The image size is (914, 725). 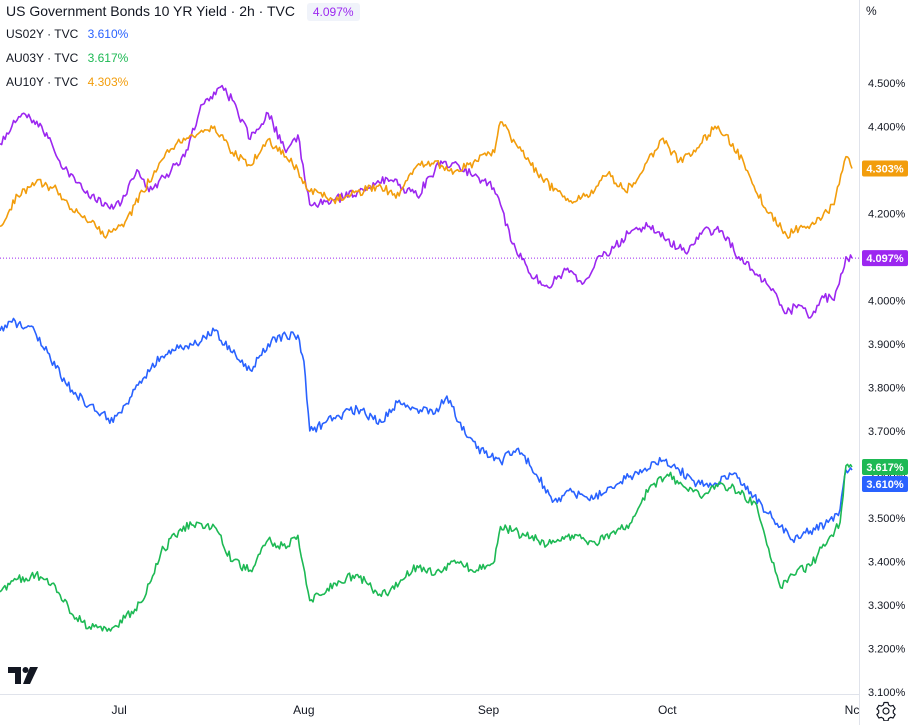 What do you see at coordinates (108, 58) in the screenshot?
I see `legend-series-value: 3.617%` at bounding box center [108, 58].